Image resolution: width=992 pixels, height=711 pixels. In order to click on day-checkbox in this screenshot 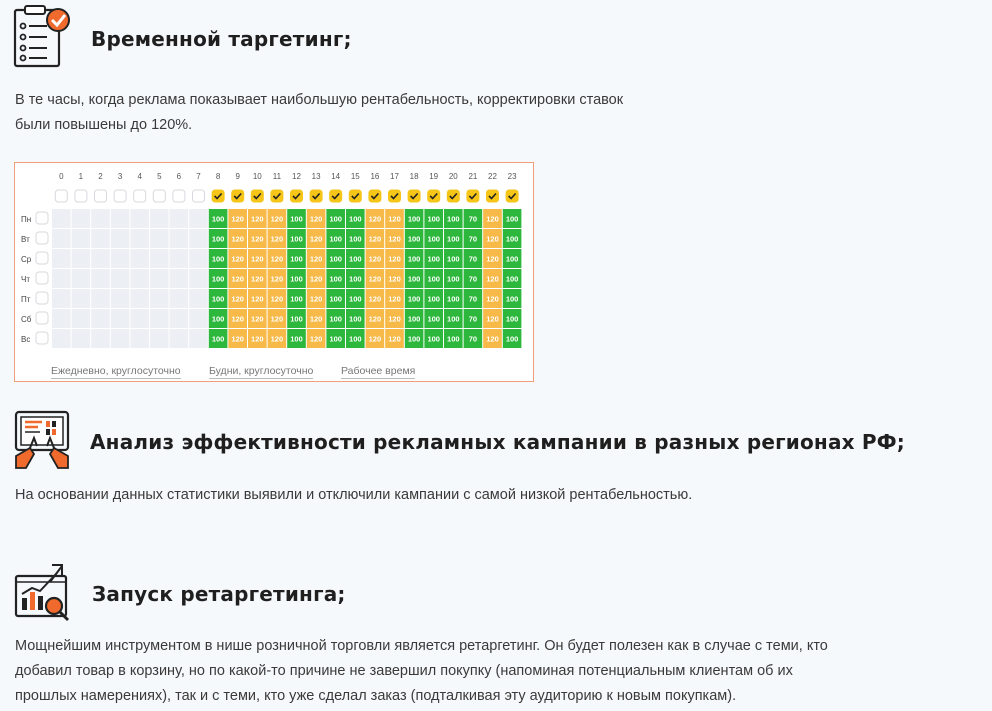, I will do `click(42, 338)`.